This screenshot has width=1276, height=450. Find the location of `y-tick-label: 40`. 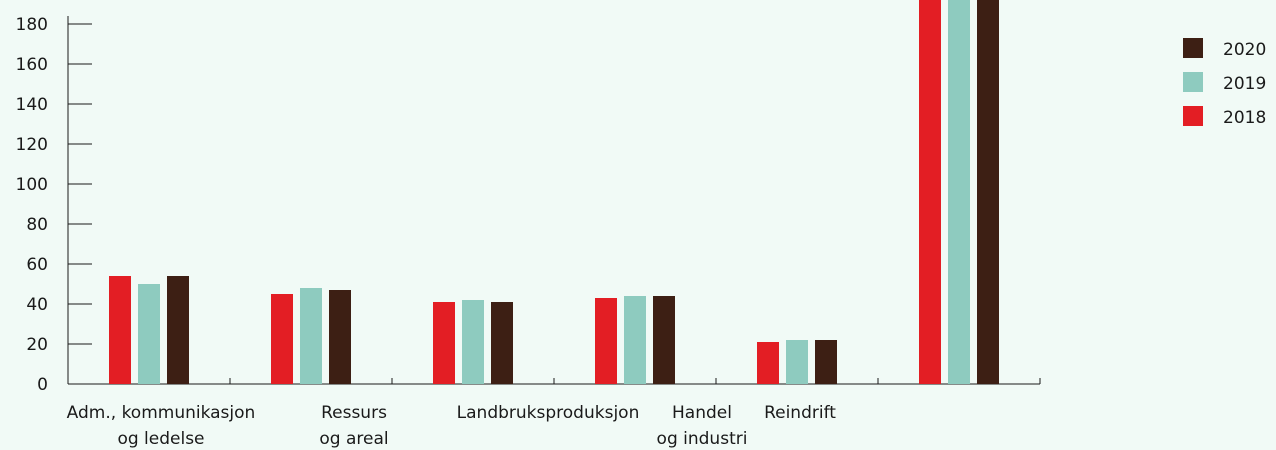

y-tick-label: 40 is located at coordinates (37, 305).